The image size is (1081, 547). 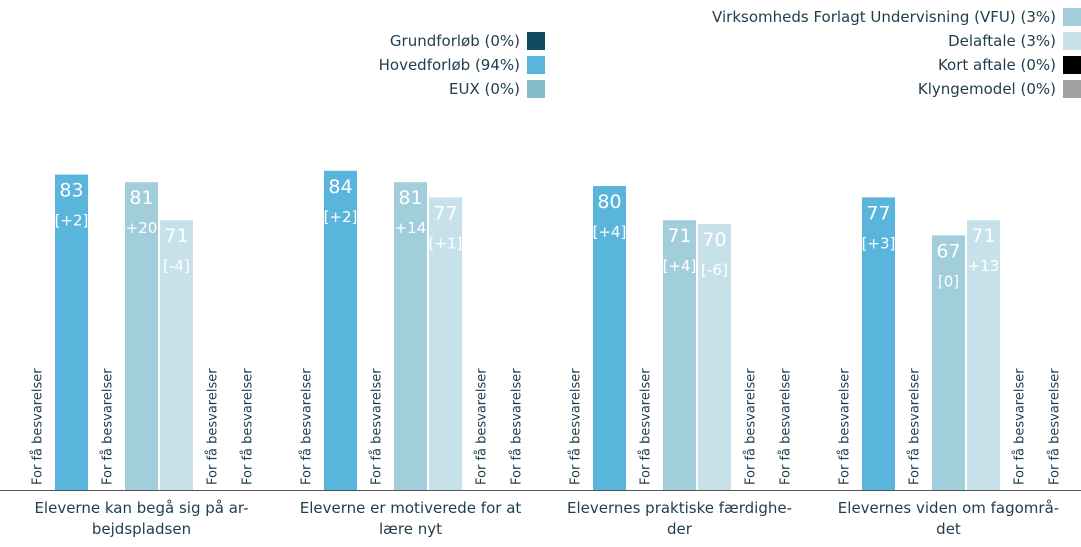 I want to click on x-tick-label: Elevernes viden om fagområ-, so click(x=948, y=508).